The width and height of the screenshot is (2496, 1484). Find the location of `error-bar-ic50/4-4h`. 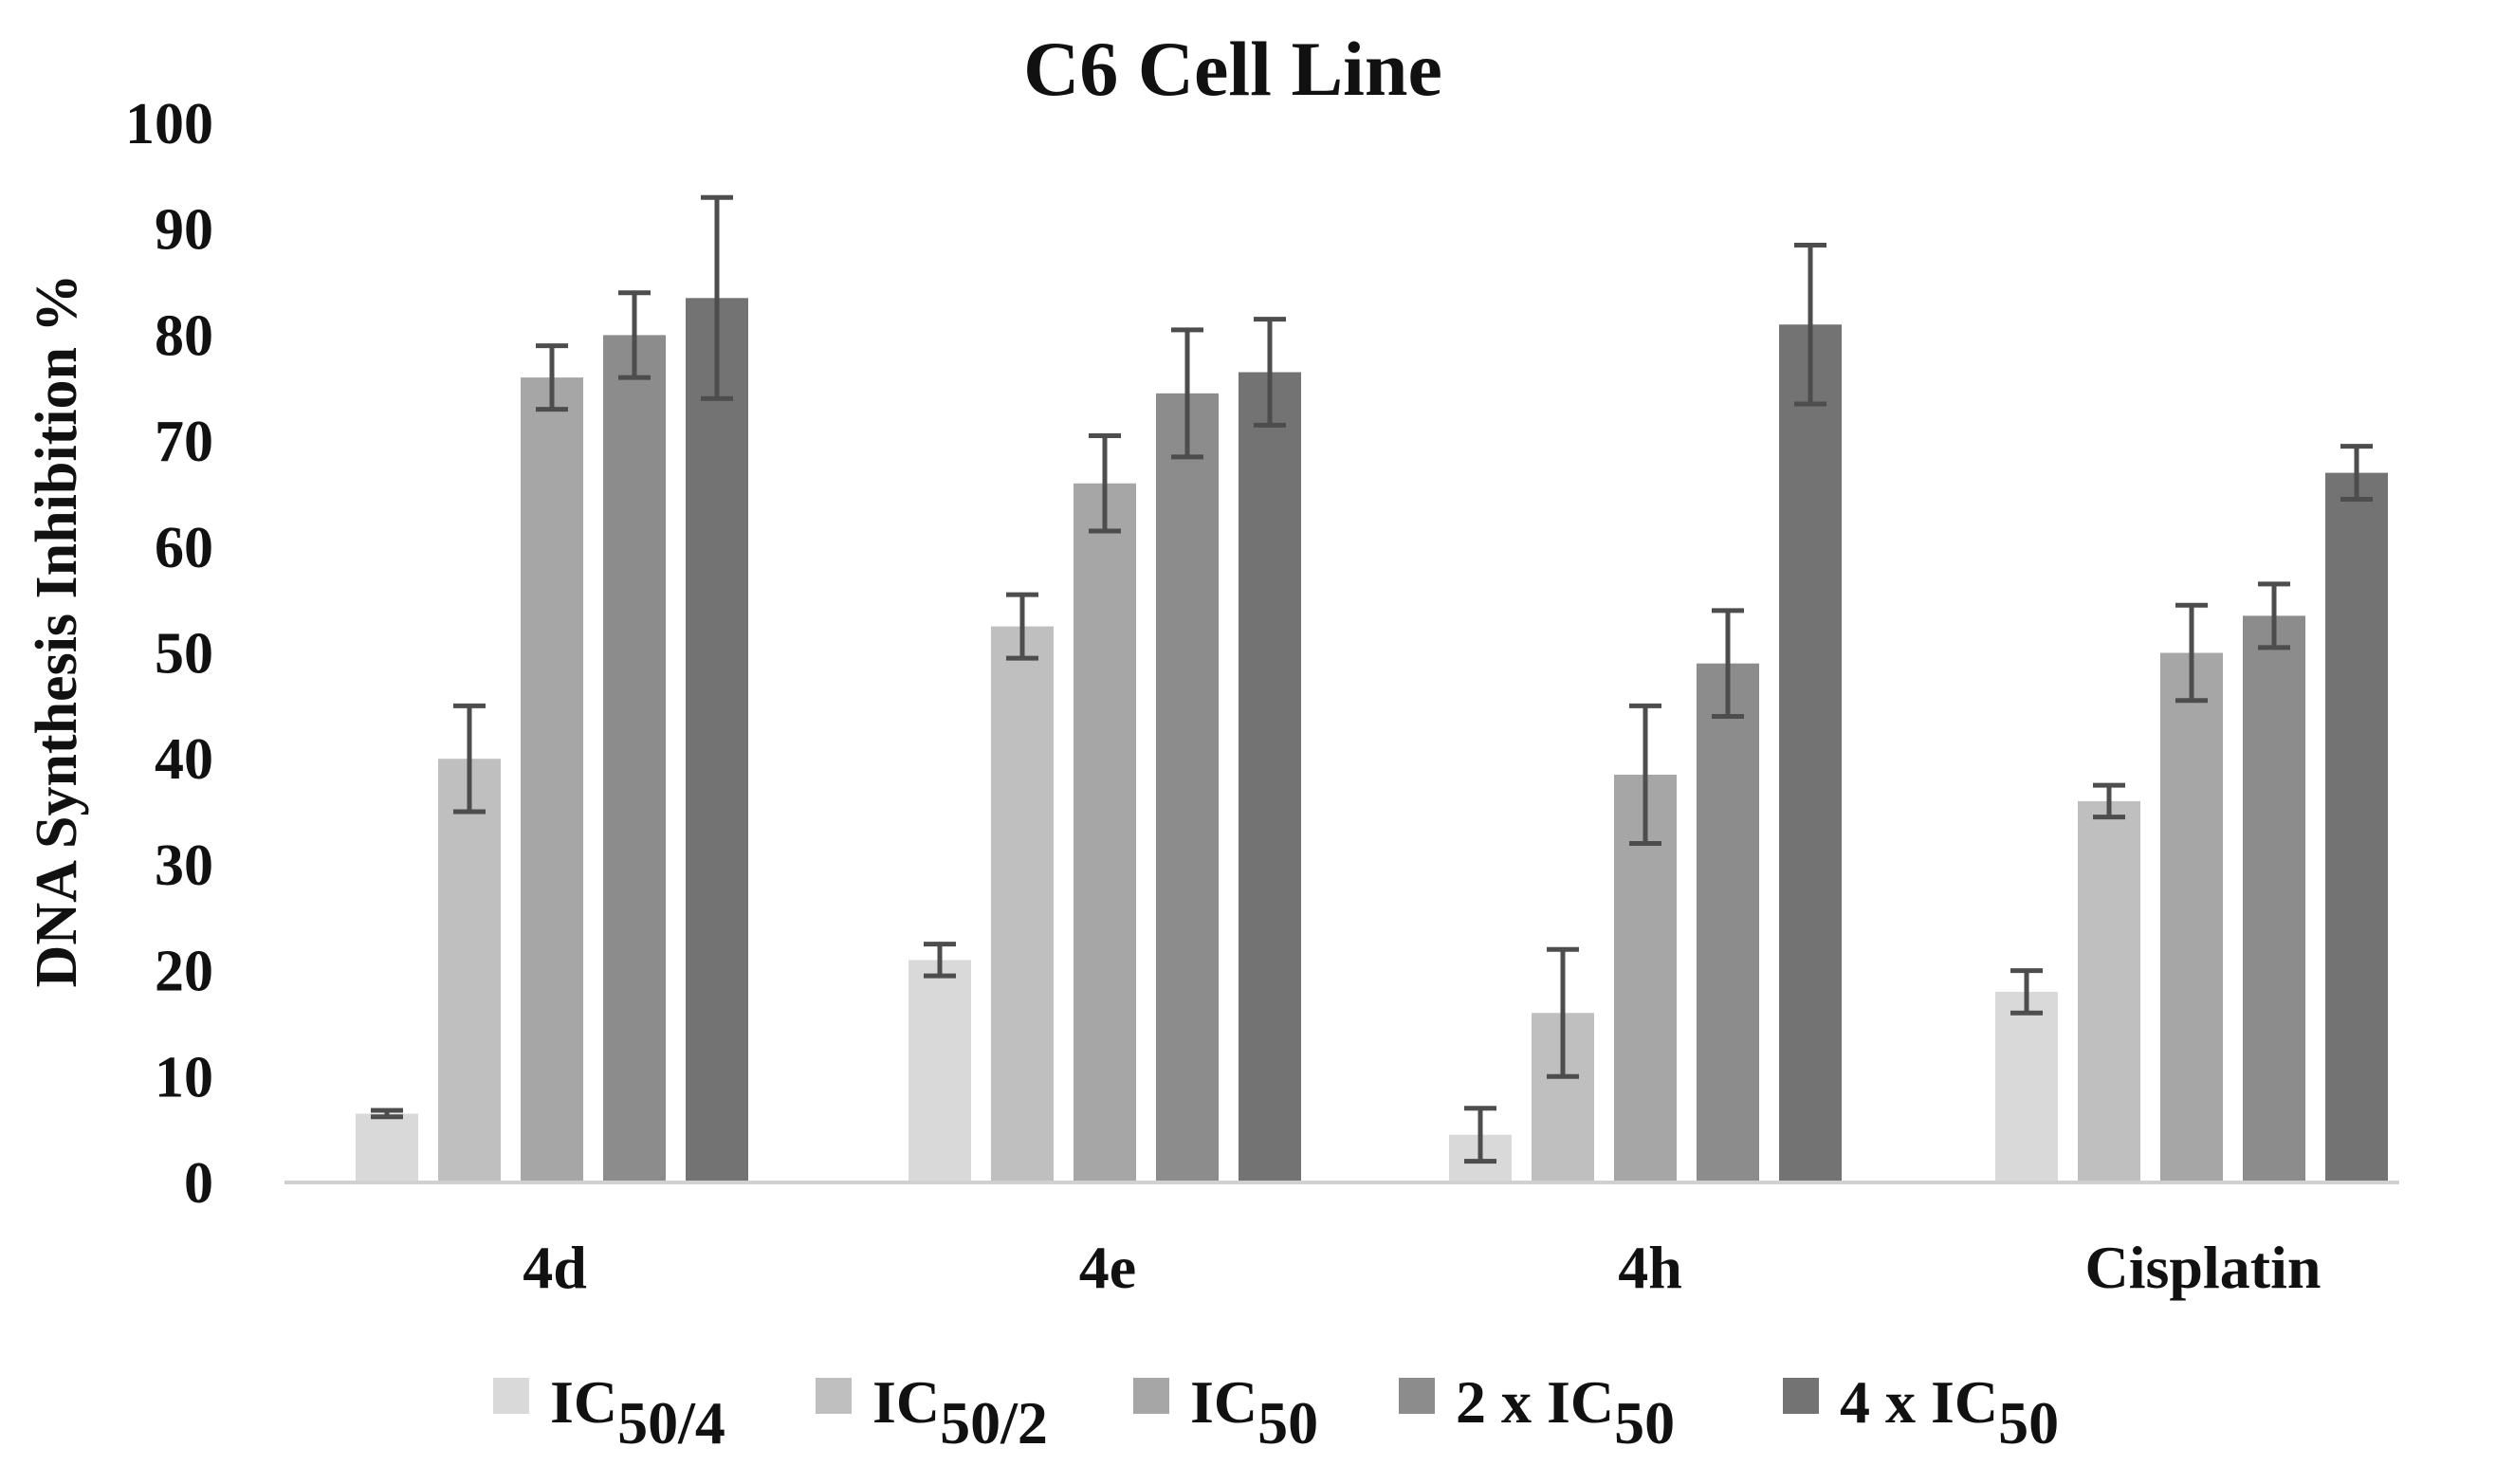

error-bar-ic50/4-4h is located at coordinates (1480, 1135).